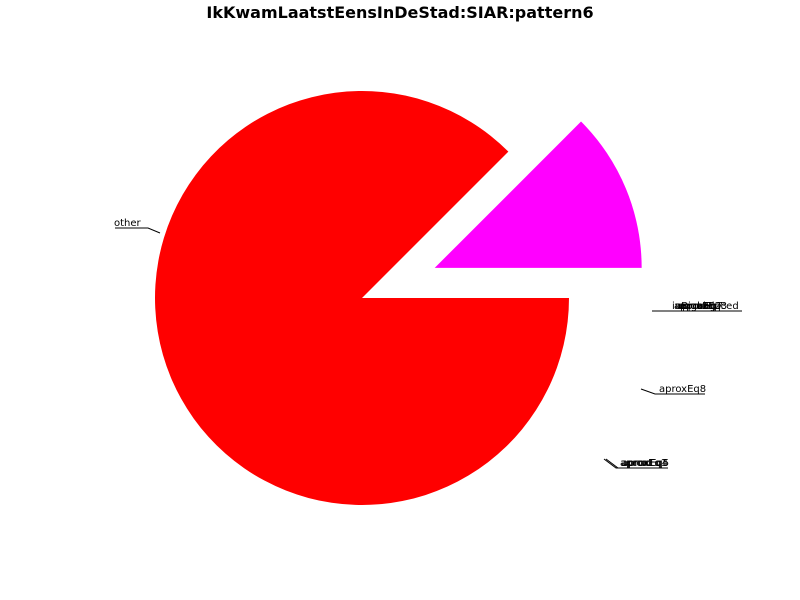 This screenshot has width=800, height=600. I want to click on slice-label-inBigbag: inBigbag, so click(694, 306).